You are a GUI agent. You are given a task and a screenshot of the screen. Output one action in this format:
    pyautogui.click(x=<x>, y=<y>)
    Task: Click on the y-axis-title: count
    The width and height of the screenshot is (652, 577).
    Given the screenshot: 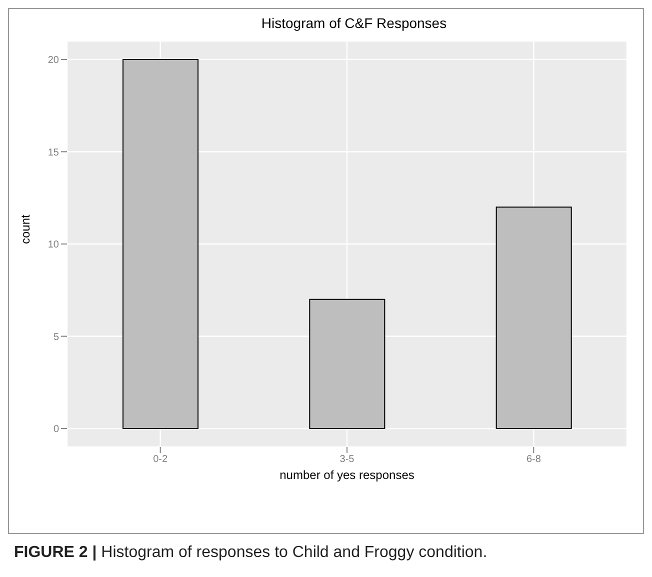 What is the action you would take?
    pyautogui.click(x=25, y=229)
    